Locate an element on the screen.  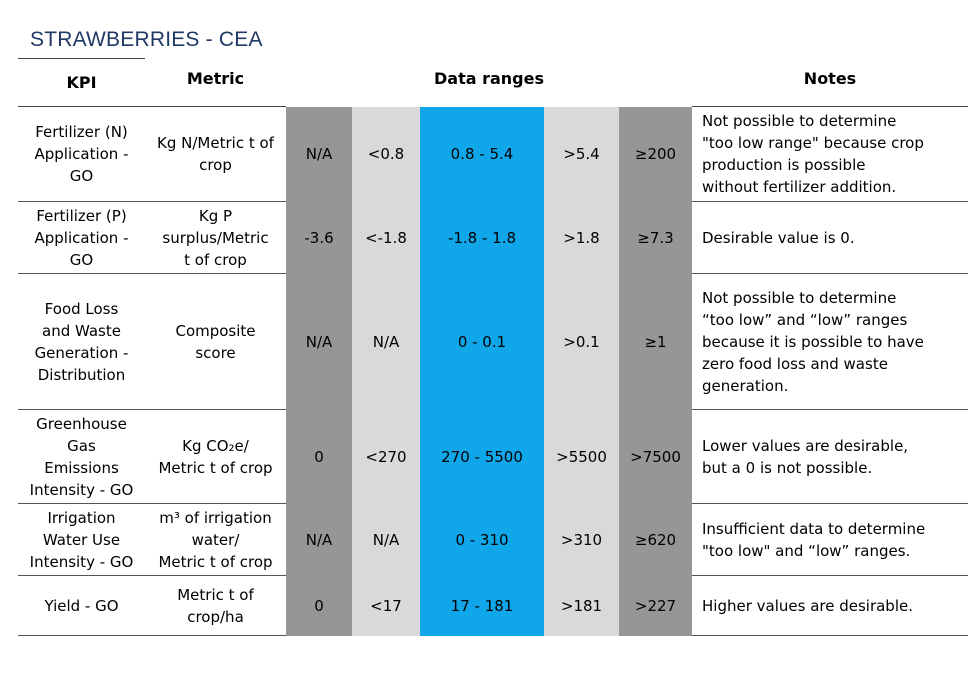
text-line: Kg N/Metric t of is located at coordinates (215, 143).